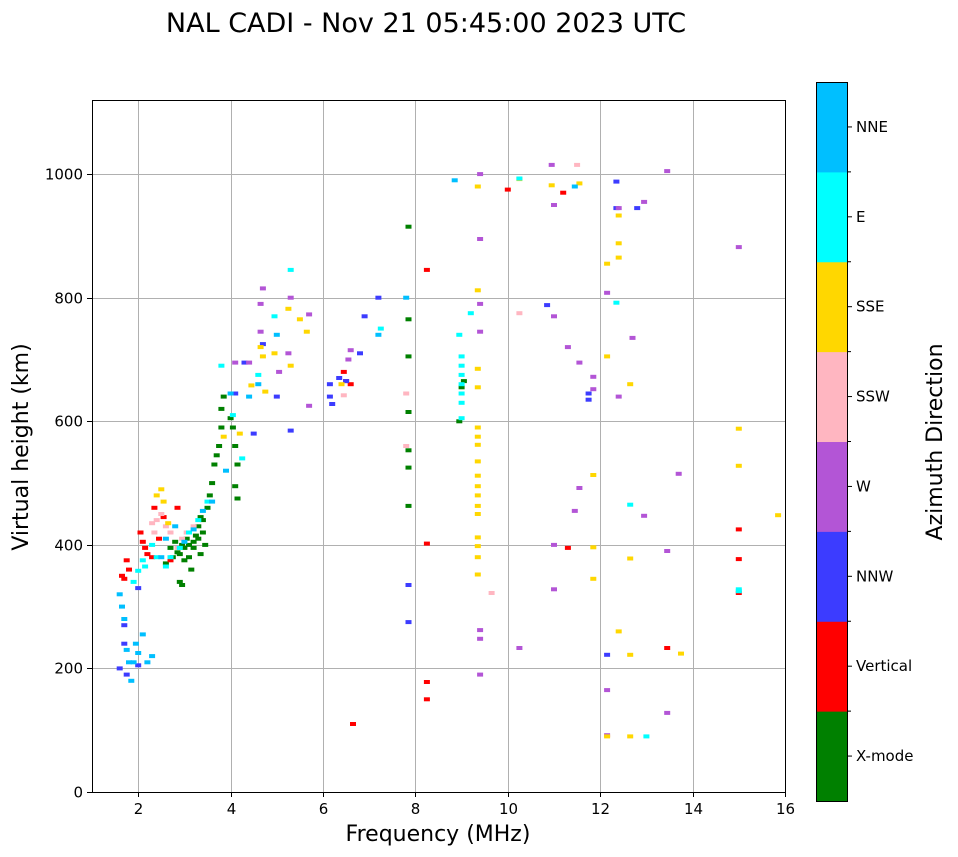 This screenshot has width=958, height=857. I want to click on x-tick-label: 16, so click(785, 809).